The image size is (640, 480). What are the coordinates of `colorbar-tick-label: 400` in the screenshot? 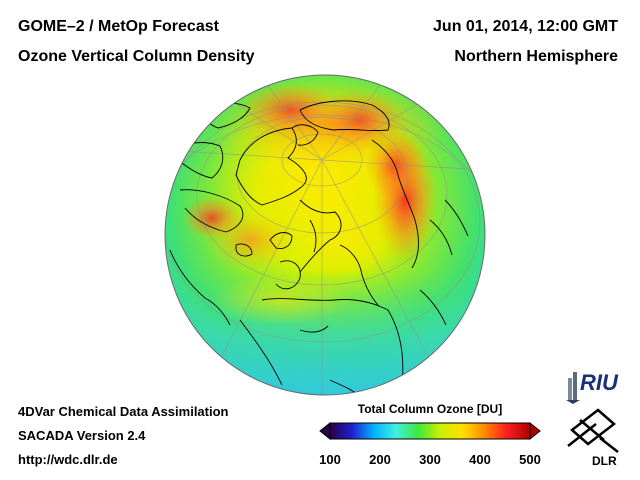 It's located at (480, 459).